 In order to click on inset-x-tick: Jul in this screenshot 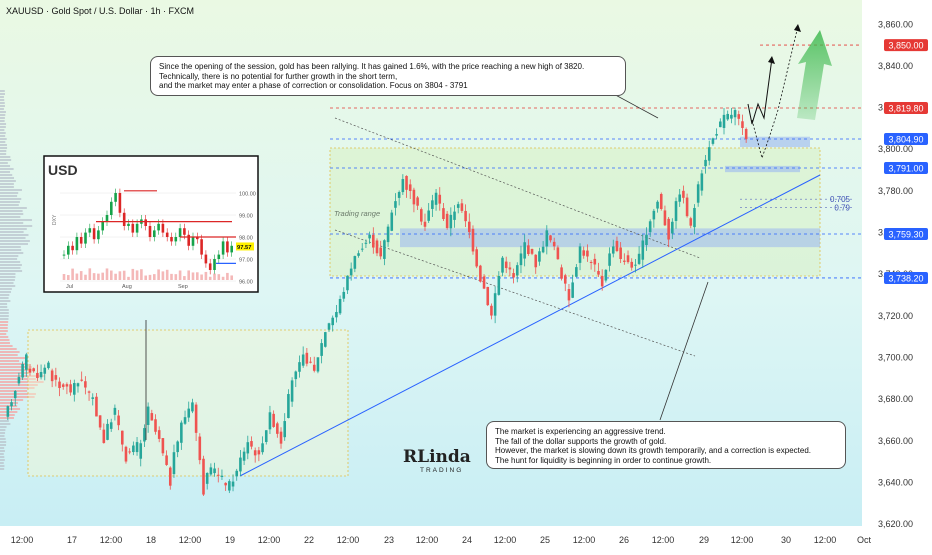, I will do `click(69, 287)`.